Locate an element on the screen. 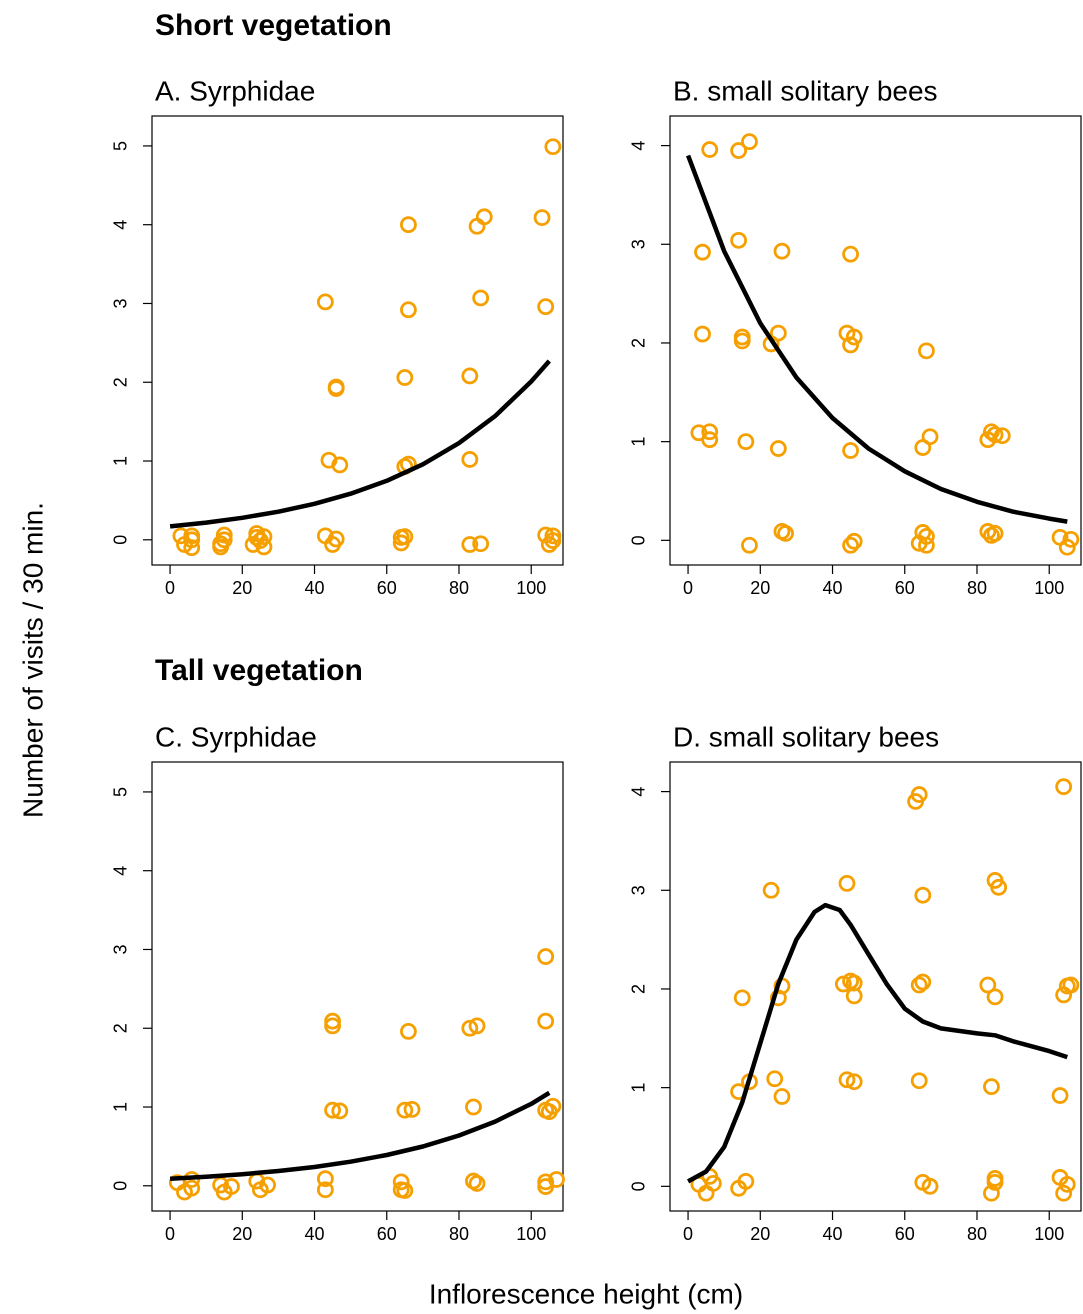 The width and height of the screenshot is (1083, 1314). y-tick-label: 3 is located at coordinates (639, 890).